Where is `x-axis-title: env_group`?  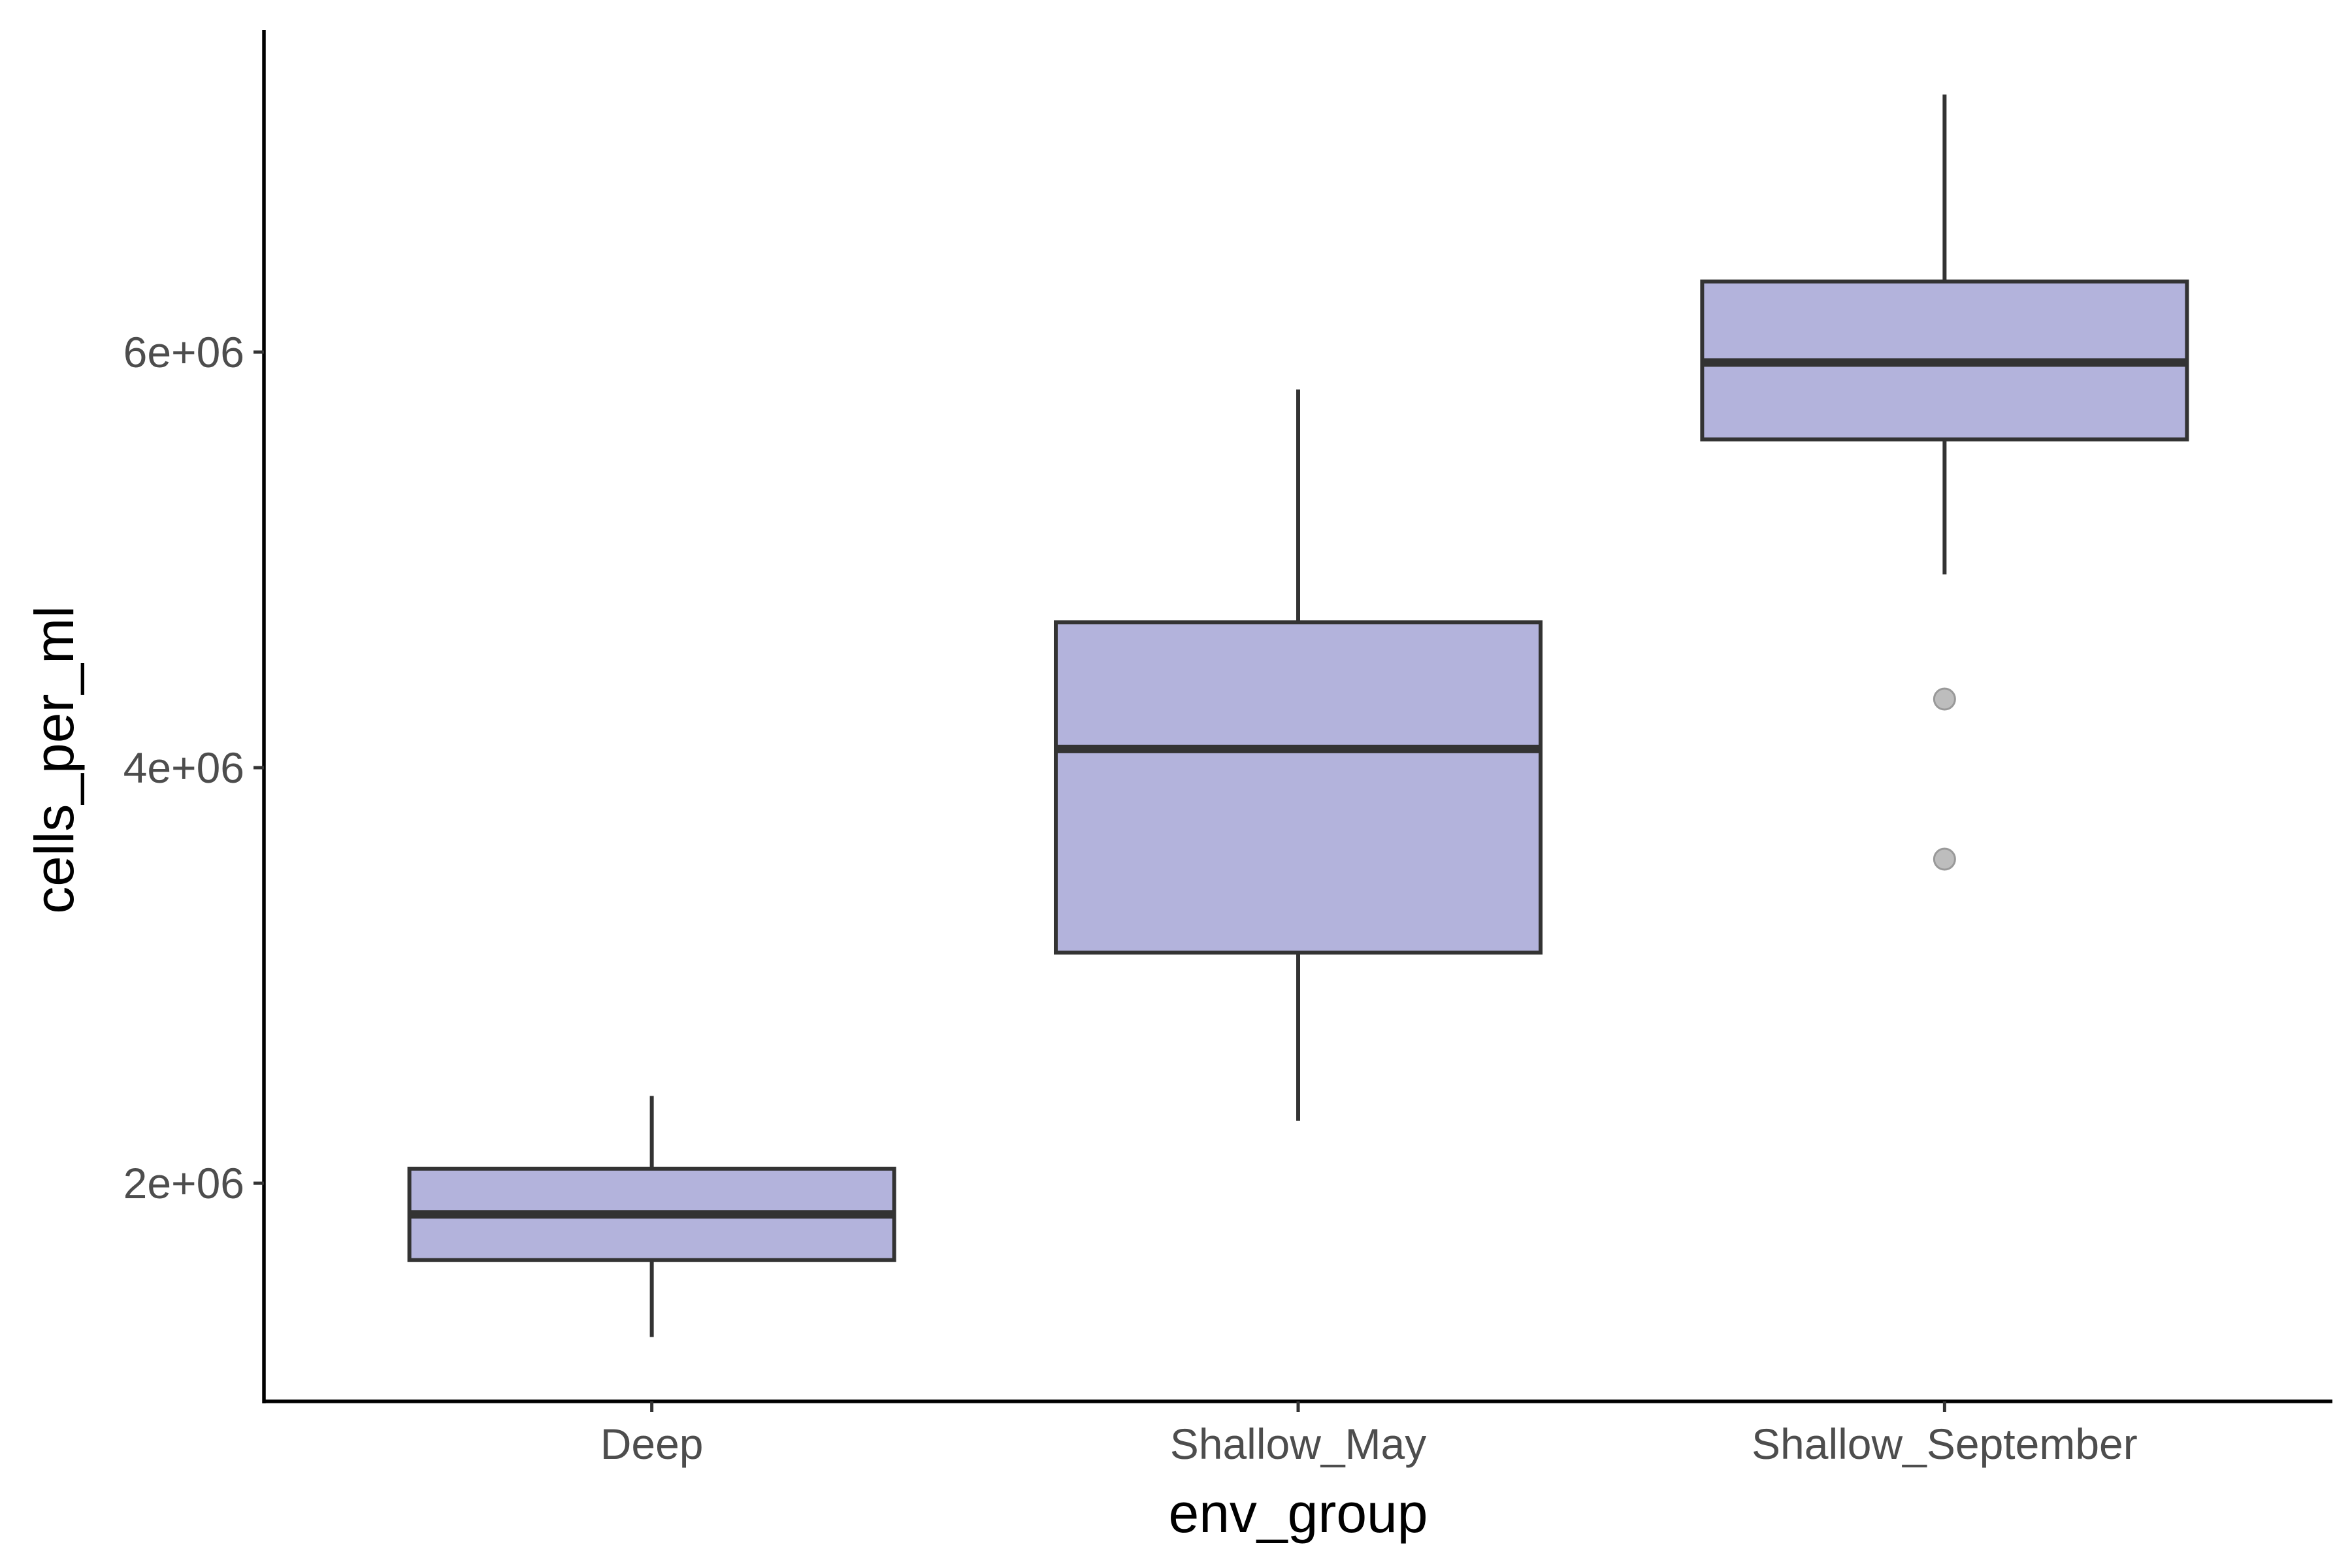 x-axis-title: env_group is located at coordinates (1298, 1513).